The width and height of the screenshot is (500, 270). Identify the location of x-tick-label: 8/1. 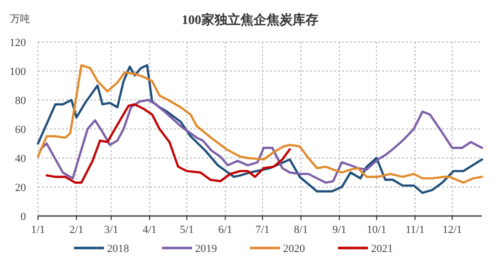
(301, 230).